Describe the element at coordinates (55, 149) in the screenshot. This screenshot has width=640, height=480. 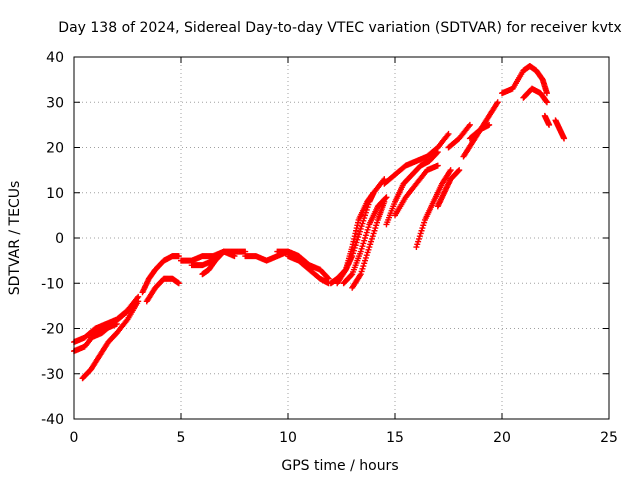
I see `y-tick-label: 20` at that location.